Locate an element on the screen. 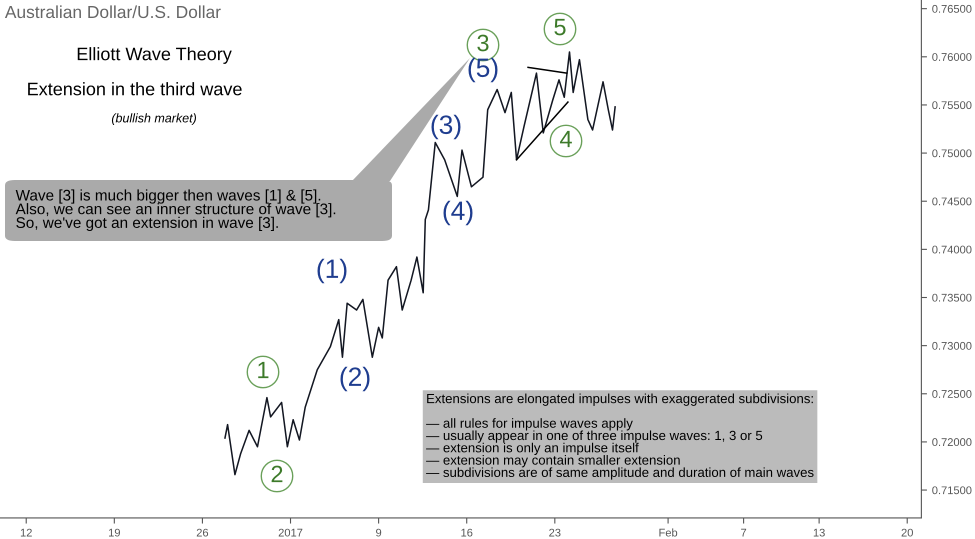 This screenshot has width=975, height=539. y-tick-label: 0.72000 is located at coordinates (952, 442).